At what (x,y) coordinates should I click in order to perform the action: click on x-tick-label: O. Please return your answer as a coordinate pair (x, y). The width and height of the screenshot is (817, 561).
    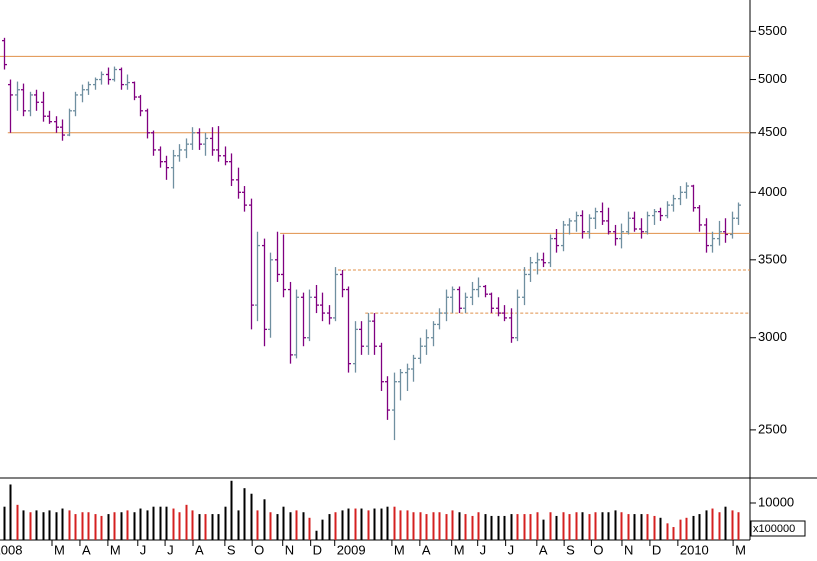
    Looking at the image, I should click on (598, 549).